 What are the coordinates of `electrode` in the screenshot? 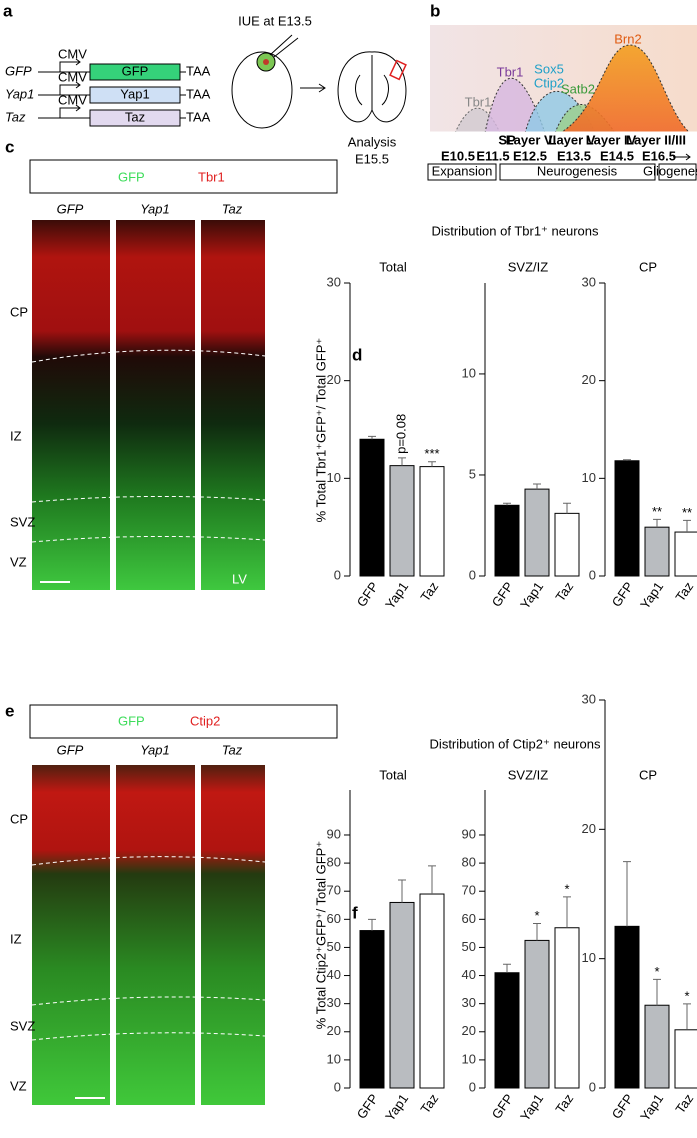 It's located at (284, 46).